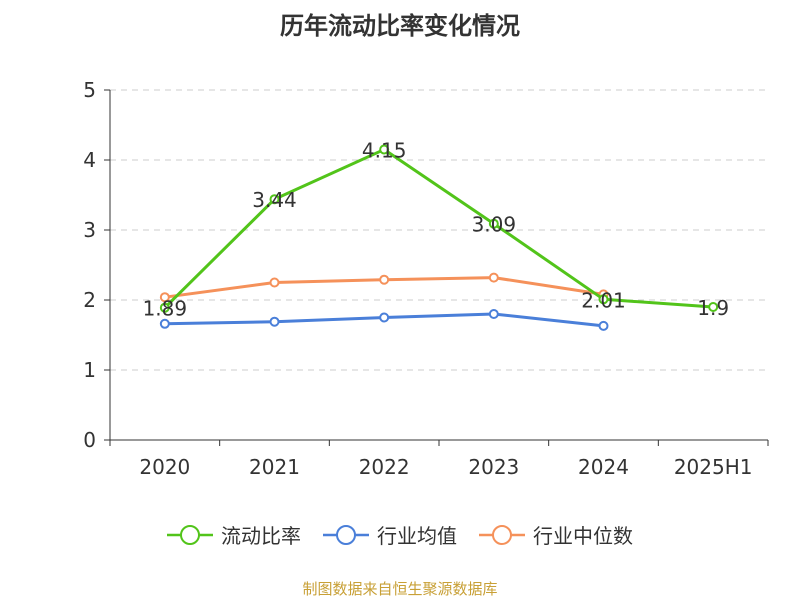  I want to click on data-label: 3.44, so click(274, 200).